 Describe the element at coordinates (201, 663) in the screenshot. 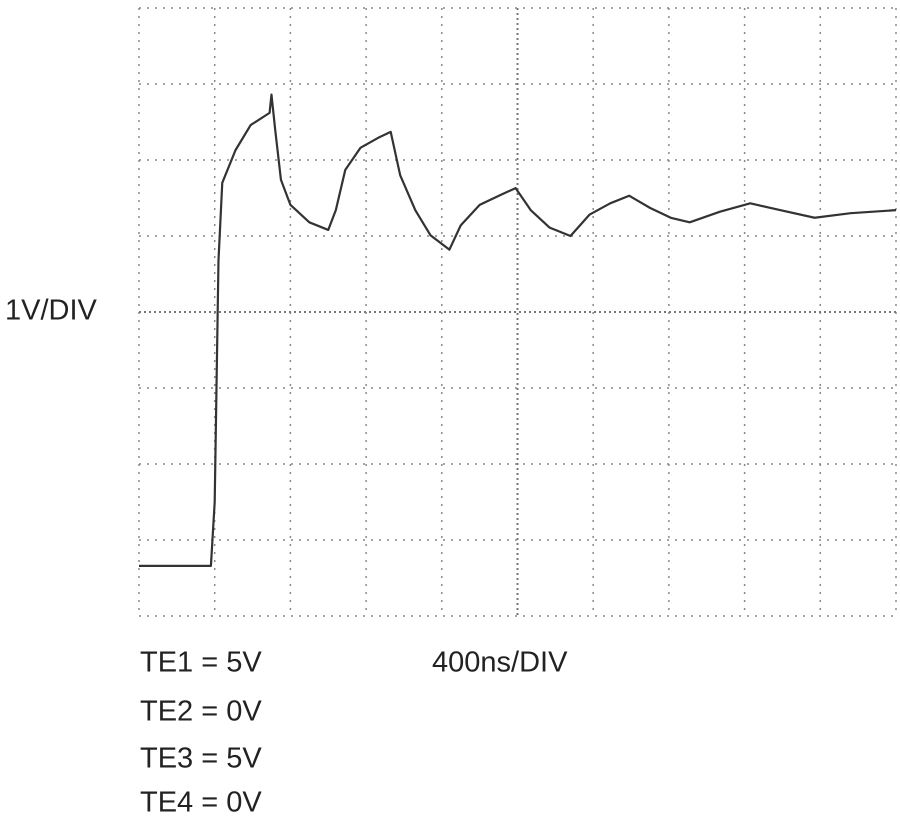

I see `annotation: TE1 = 5V` at that location.